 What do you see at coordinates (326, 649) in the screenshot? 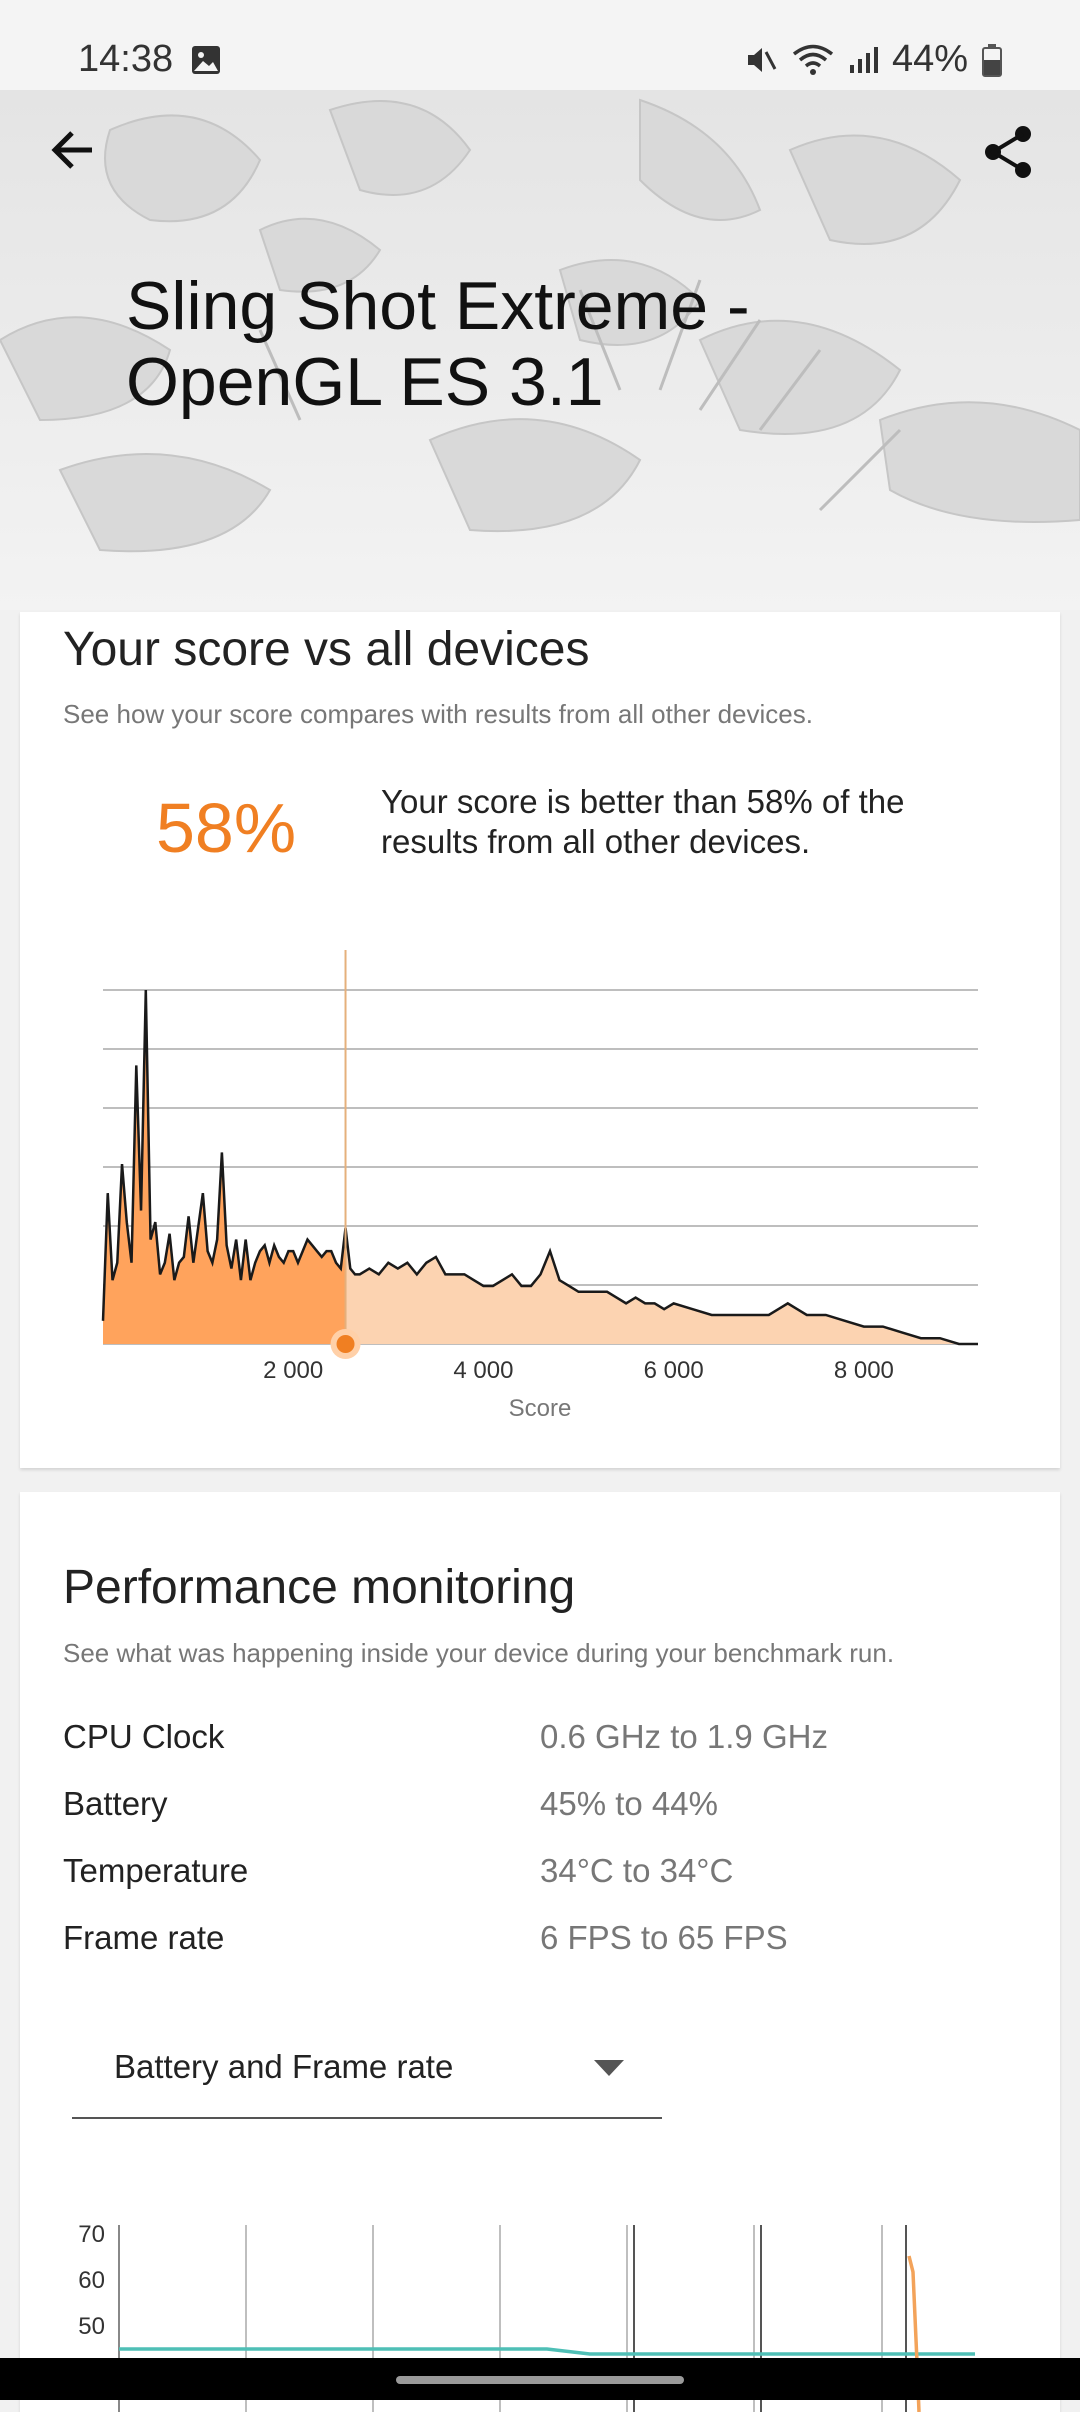
I see `score-section-title: Your score vs all devices` at bounding box center [326, 649].